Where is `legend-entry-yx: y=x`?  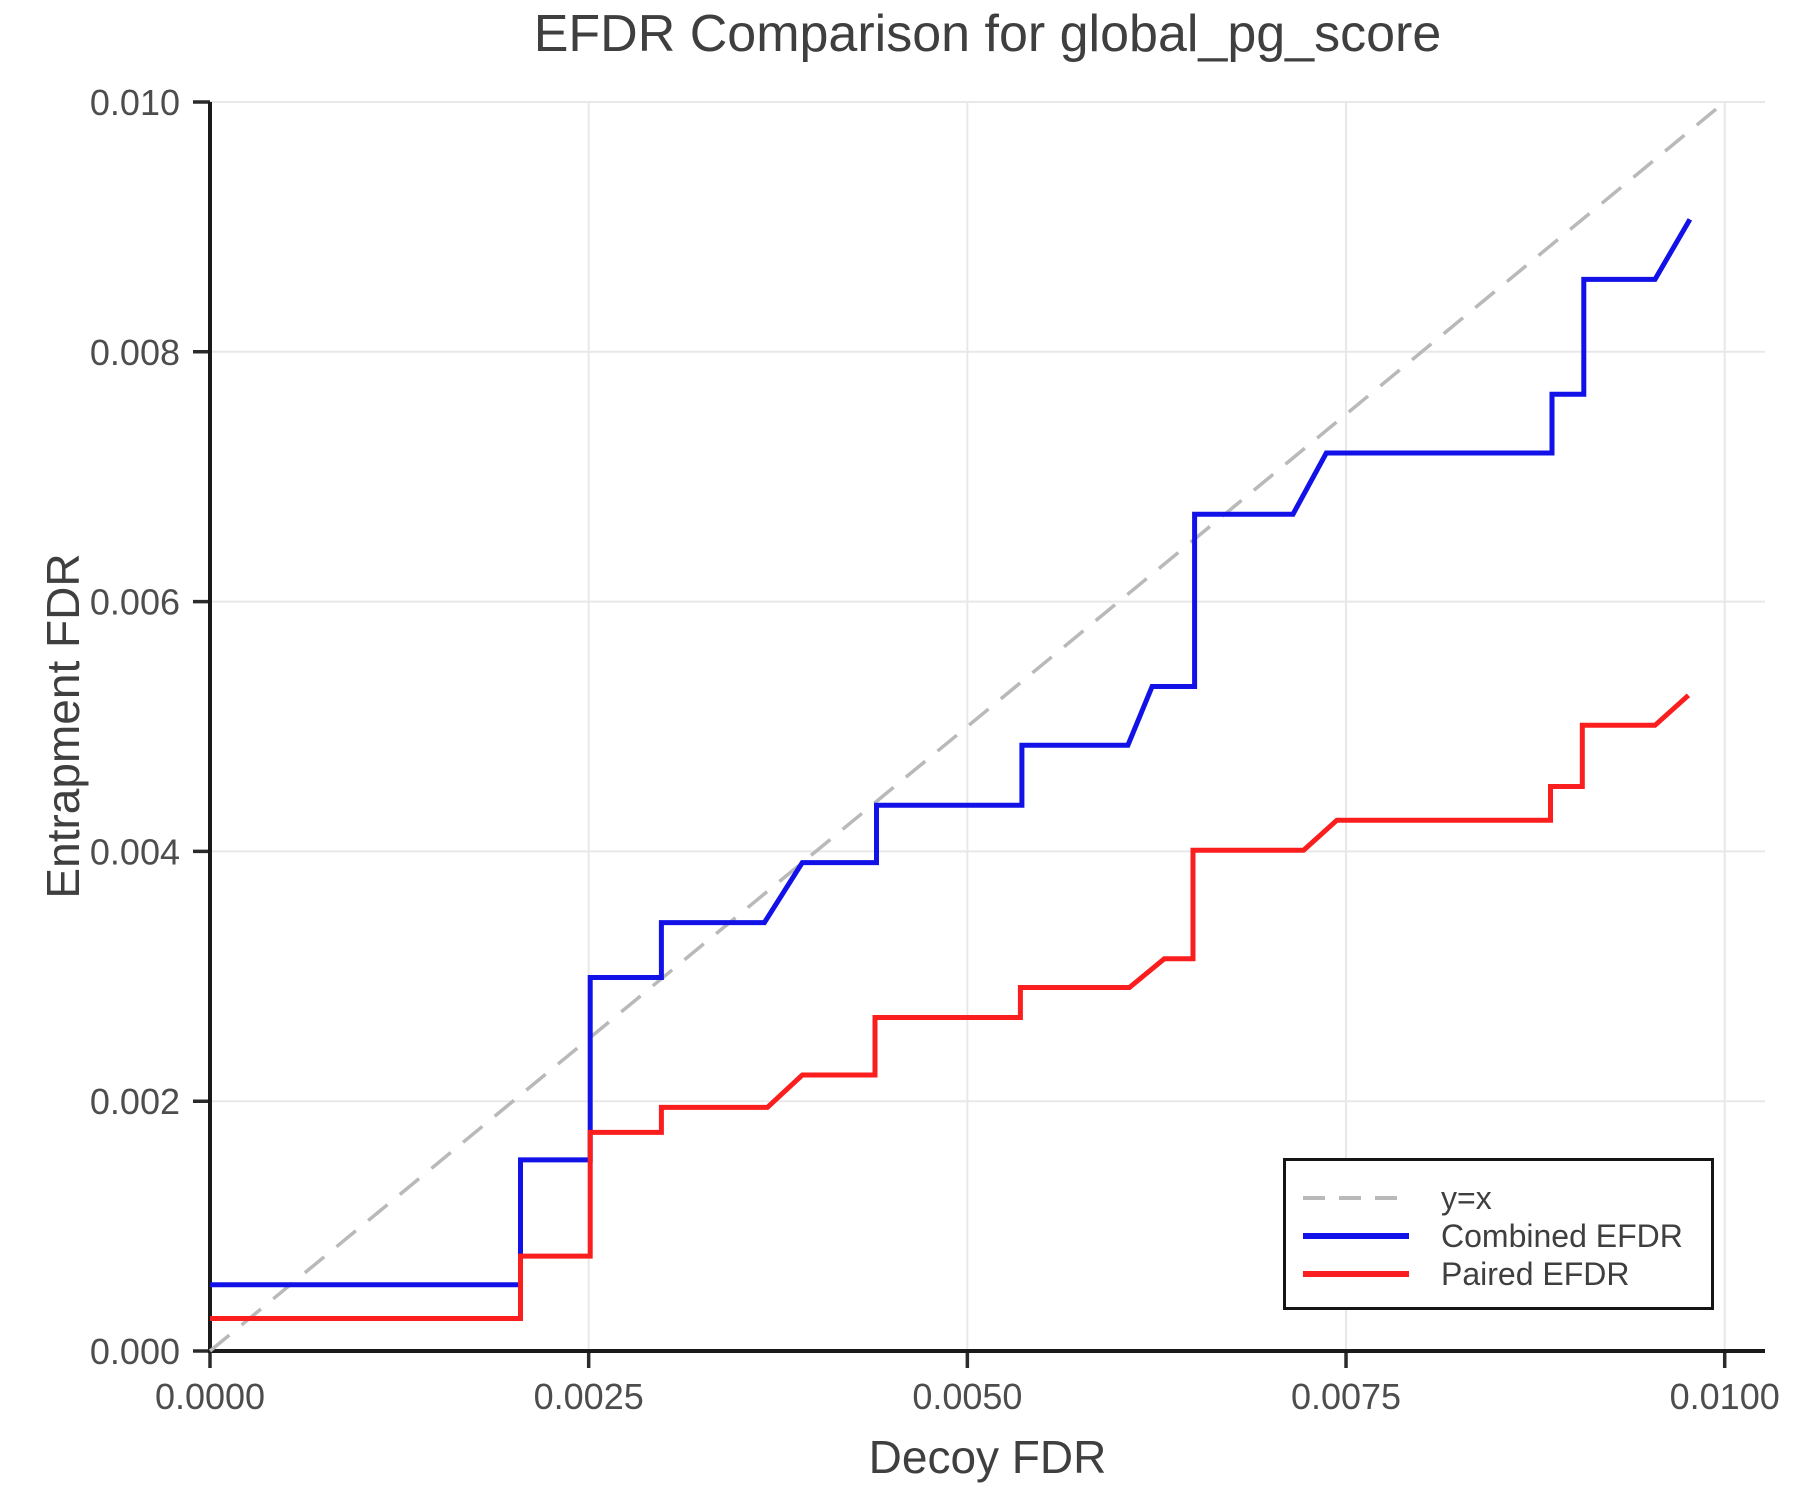 legend-entry-yx: y=x is located at coordinates (1498, 1198).